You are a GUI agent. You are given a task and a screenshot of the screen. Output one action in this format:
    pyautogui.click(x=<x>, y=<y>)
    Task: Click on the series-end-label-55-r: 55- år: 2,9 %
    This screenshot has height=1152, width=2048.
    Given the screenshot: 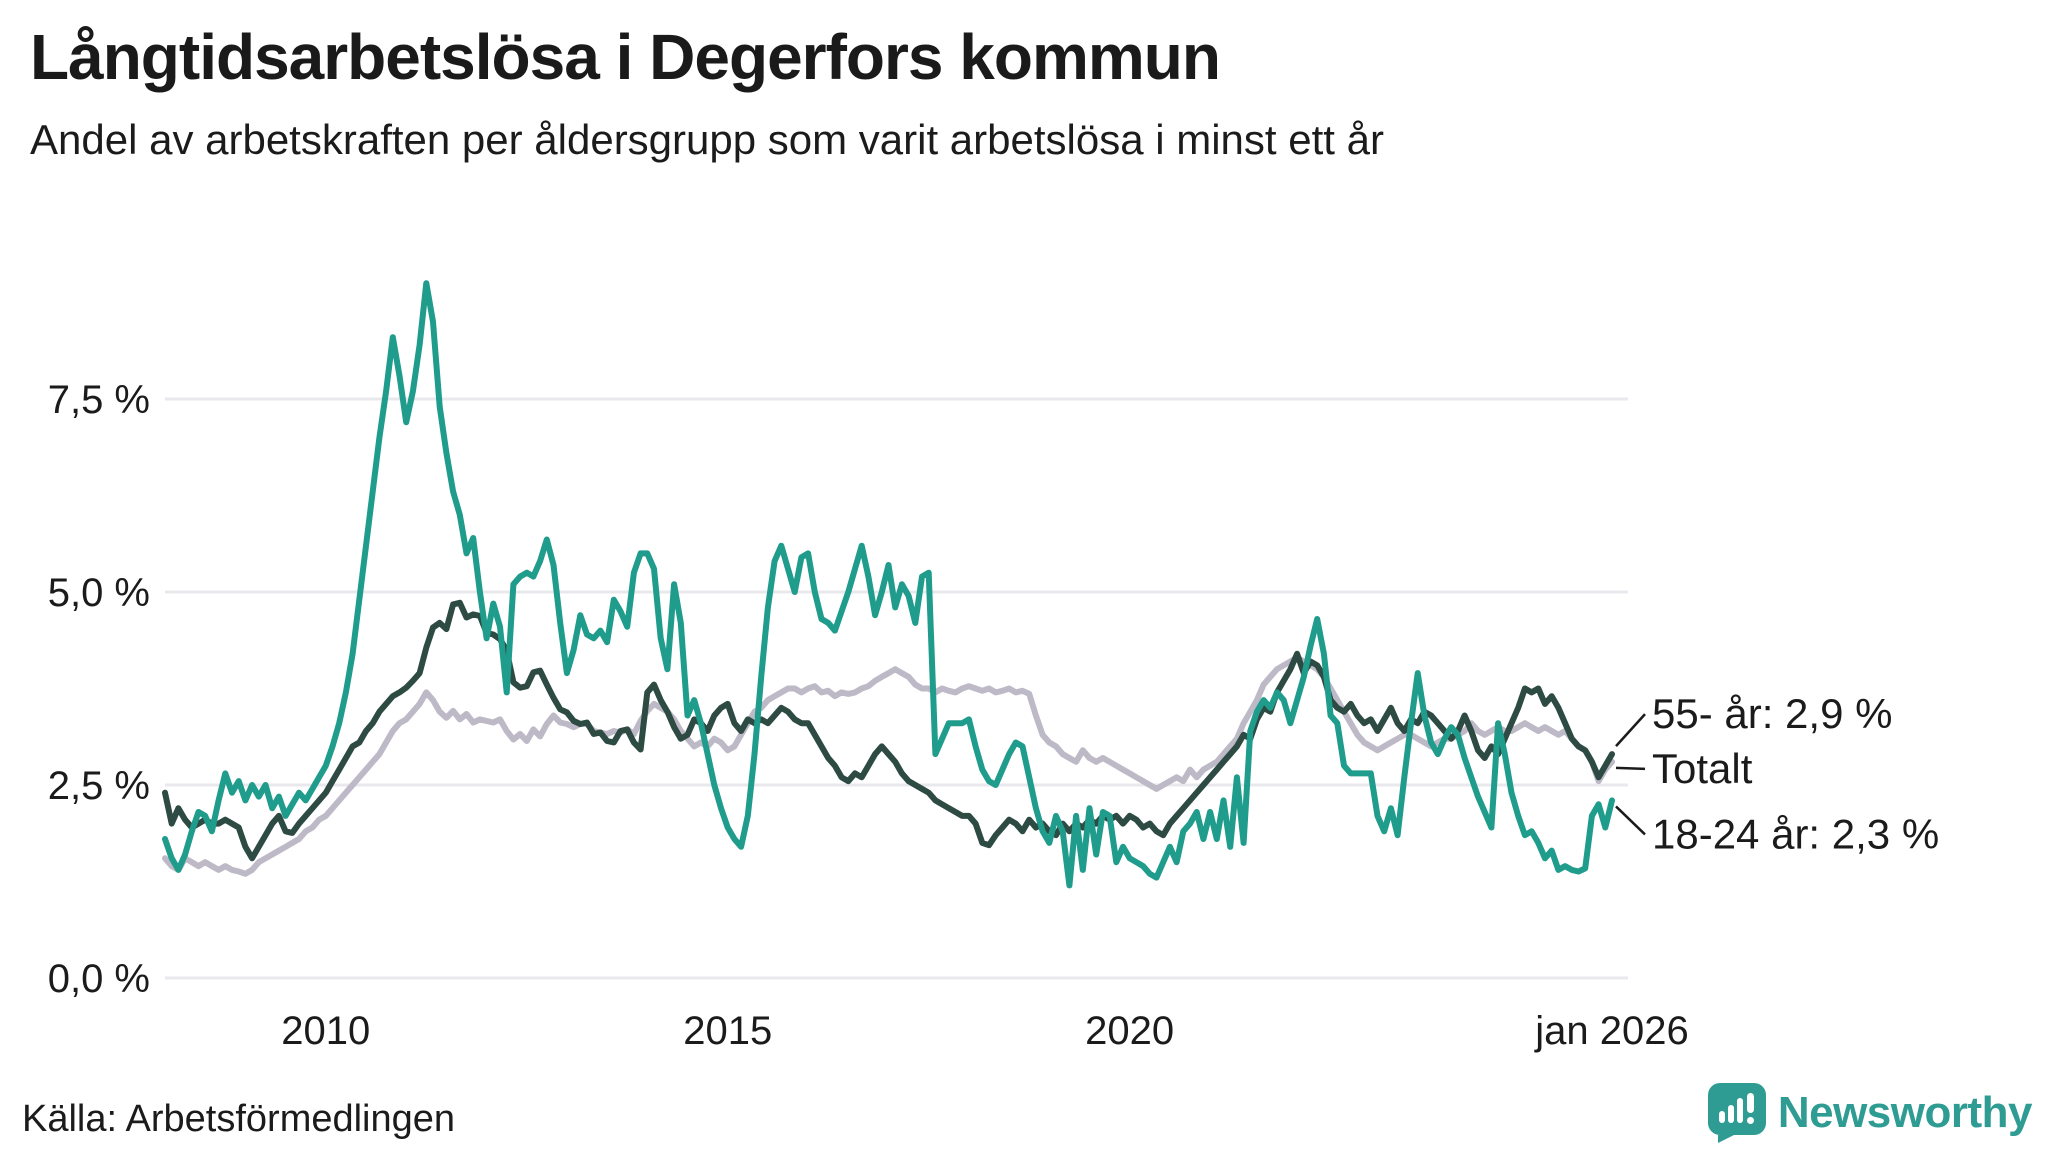 What is the action you would take?
    pyautogui.click(x=1772, y=713)
    